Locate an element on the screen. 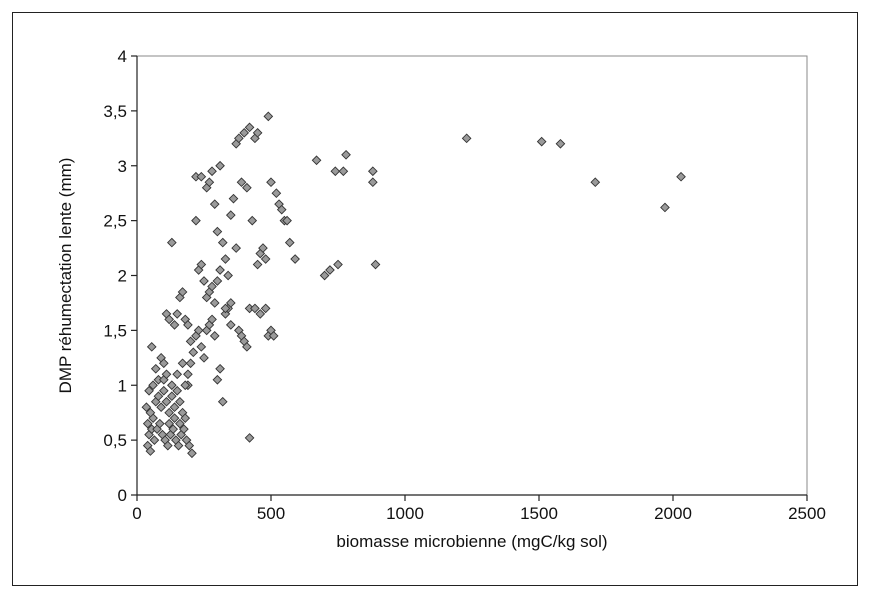 The image size is (872, 598). y-tick-label: 2,5 is located at coordinates (115, 221).